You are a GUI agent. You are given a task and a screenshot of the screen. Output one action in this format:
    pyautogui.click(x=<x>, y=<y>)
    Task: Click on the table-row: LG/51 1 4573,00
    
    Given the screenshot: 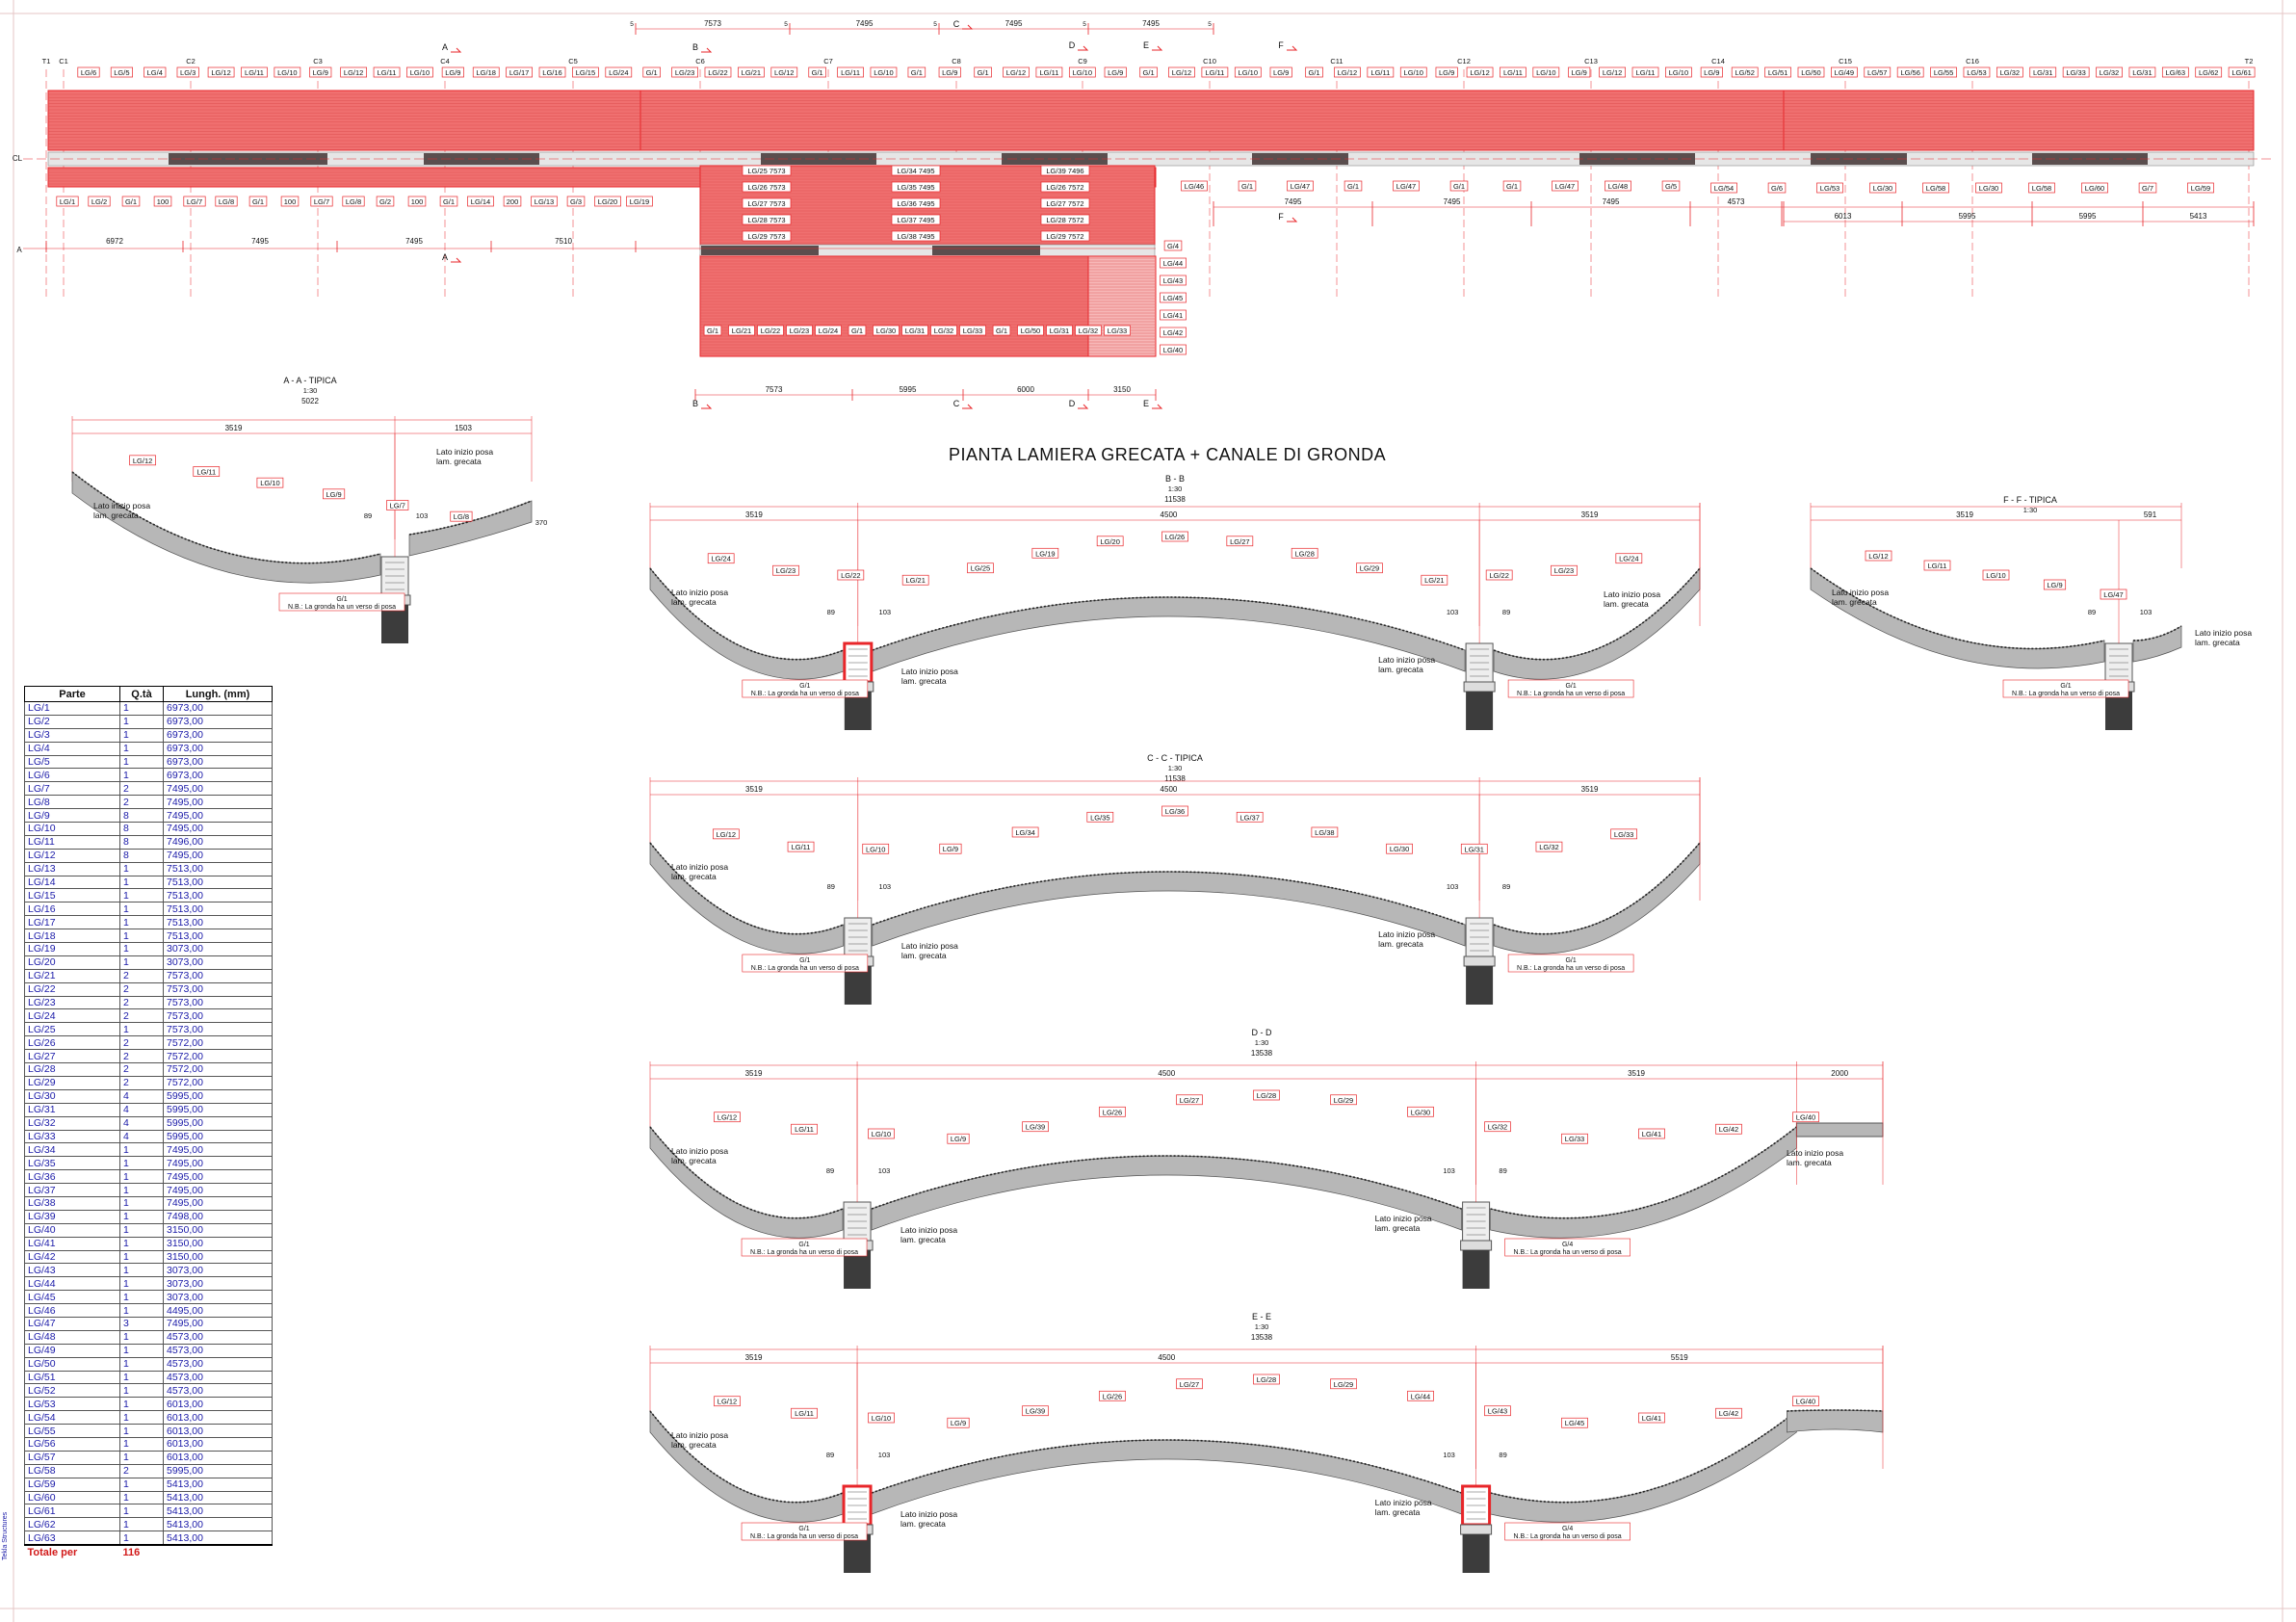 What is the action you would take?
    pyautogui.click(x=148, y=1377)
    